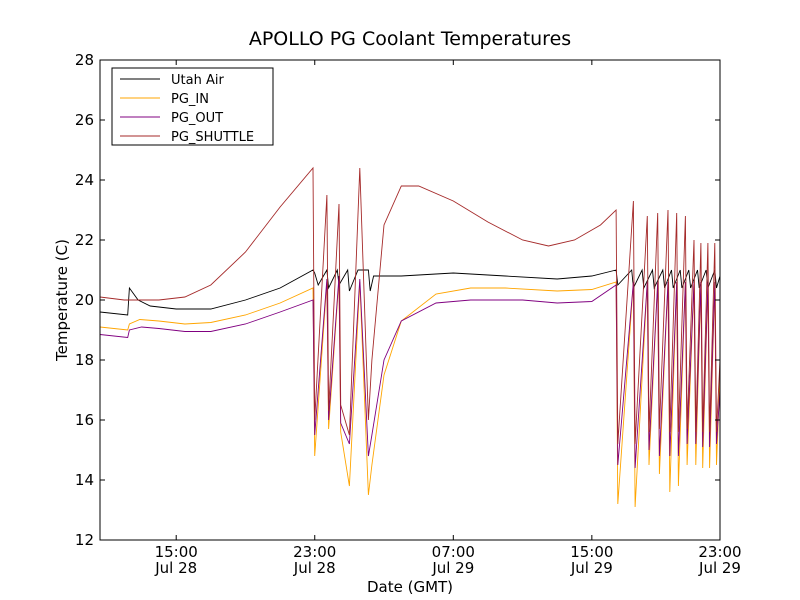 This screenshot has height=600, width=800. What do you see at coordinates (197, 80) in the screenshot?
I see `legend-label: Utah Air` at bounding box center [197, 80].